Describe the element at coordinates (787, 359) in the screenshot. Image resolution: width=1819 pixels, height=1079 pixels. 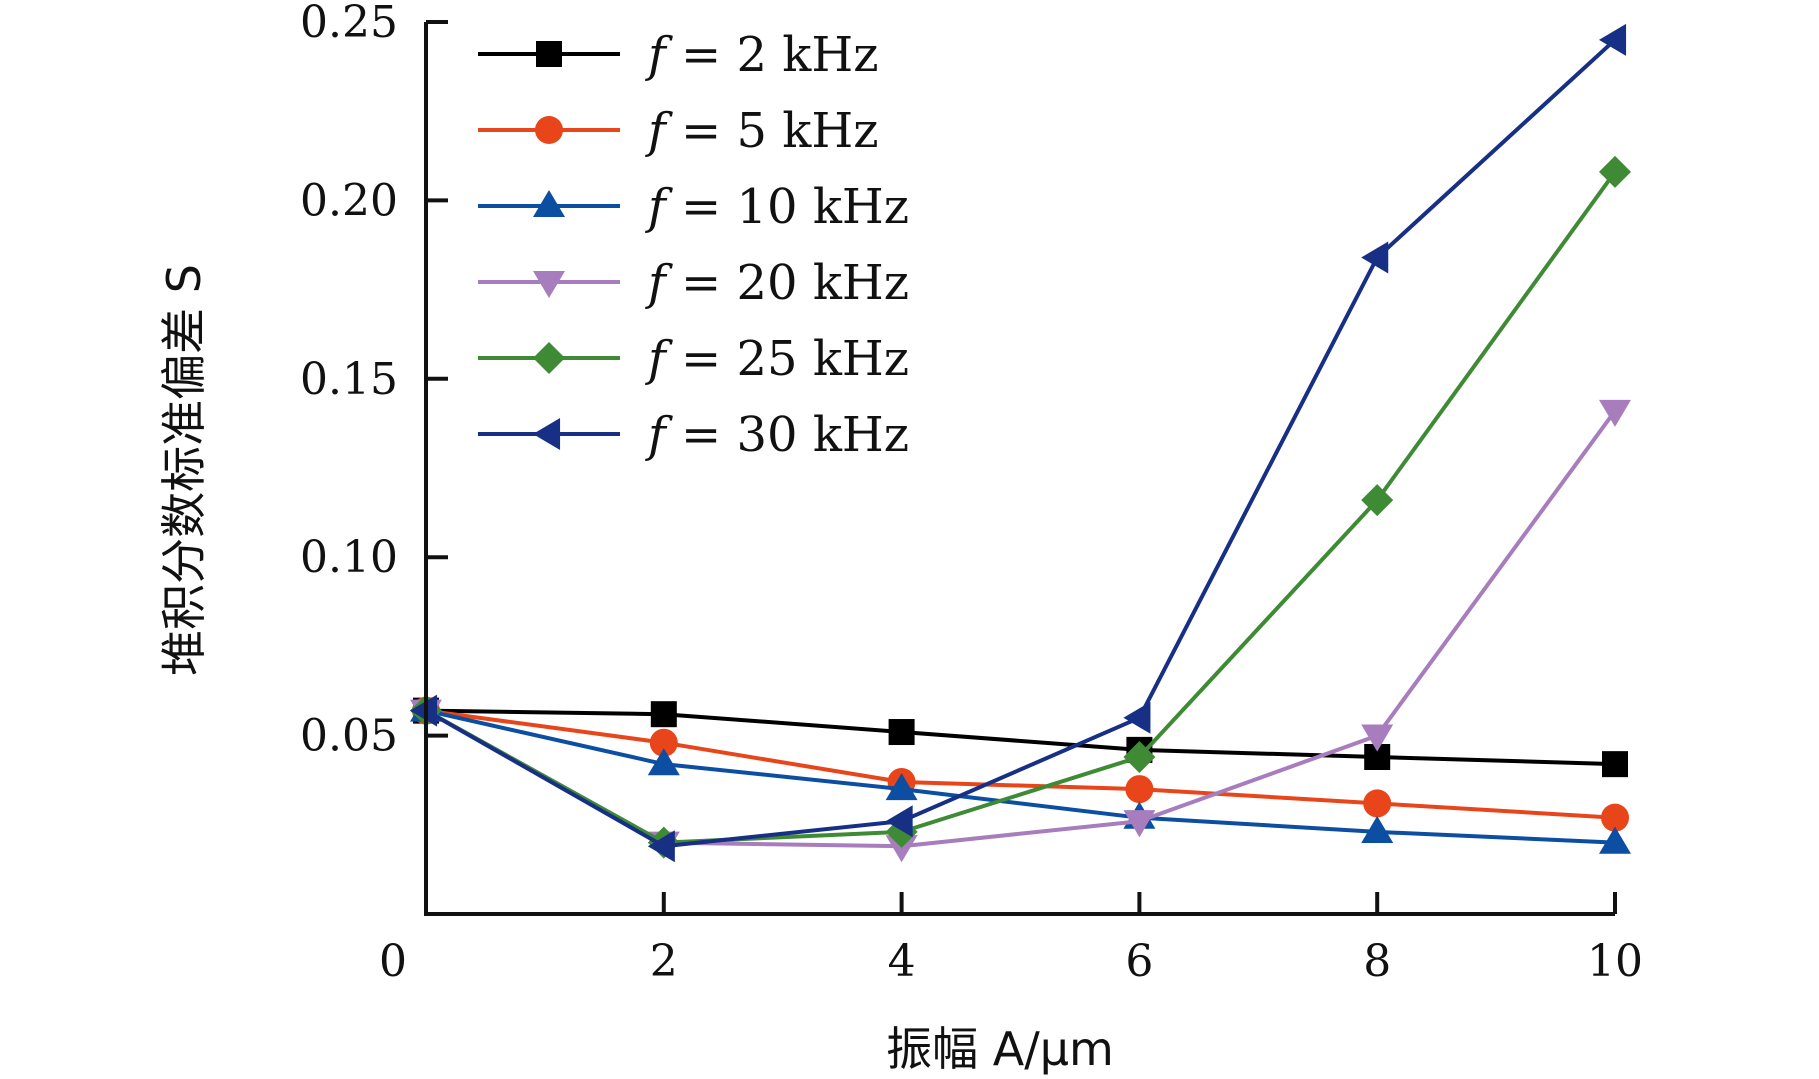
I see `legend-rest: = 25 kHz` at that location.